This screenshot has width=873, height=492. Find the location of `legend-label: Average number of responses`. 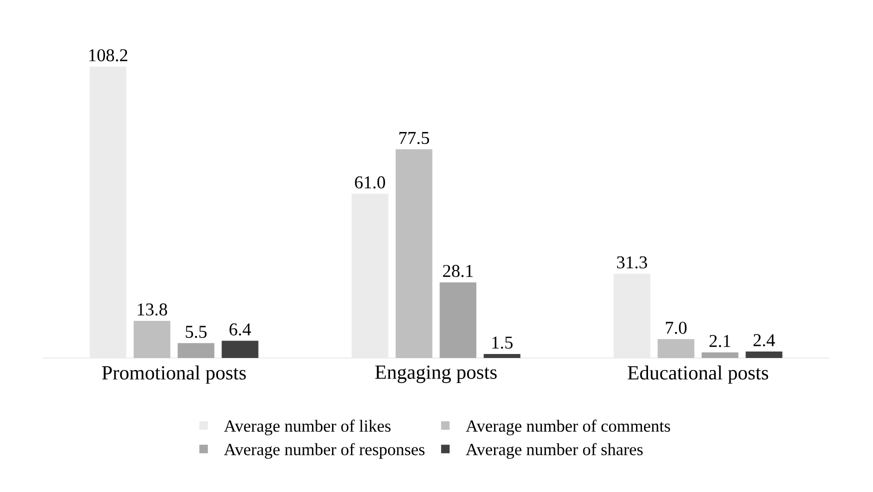

legend-label: Average number of responses is located at coordinates (324, 451).